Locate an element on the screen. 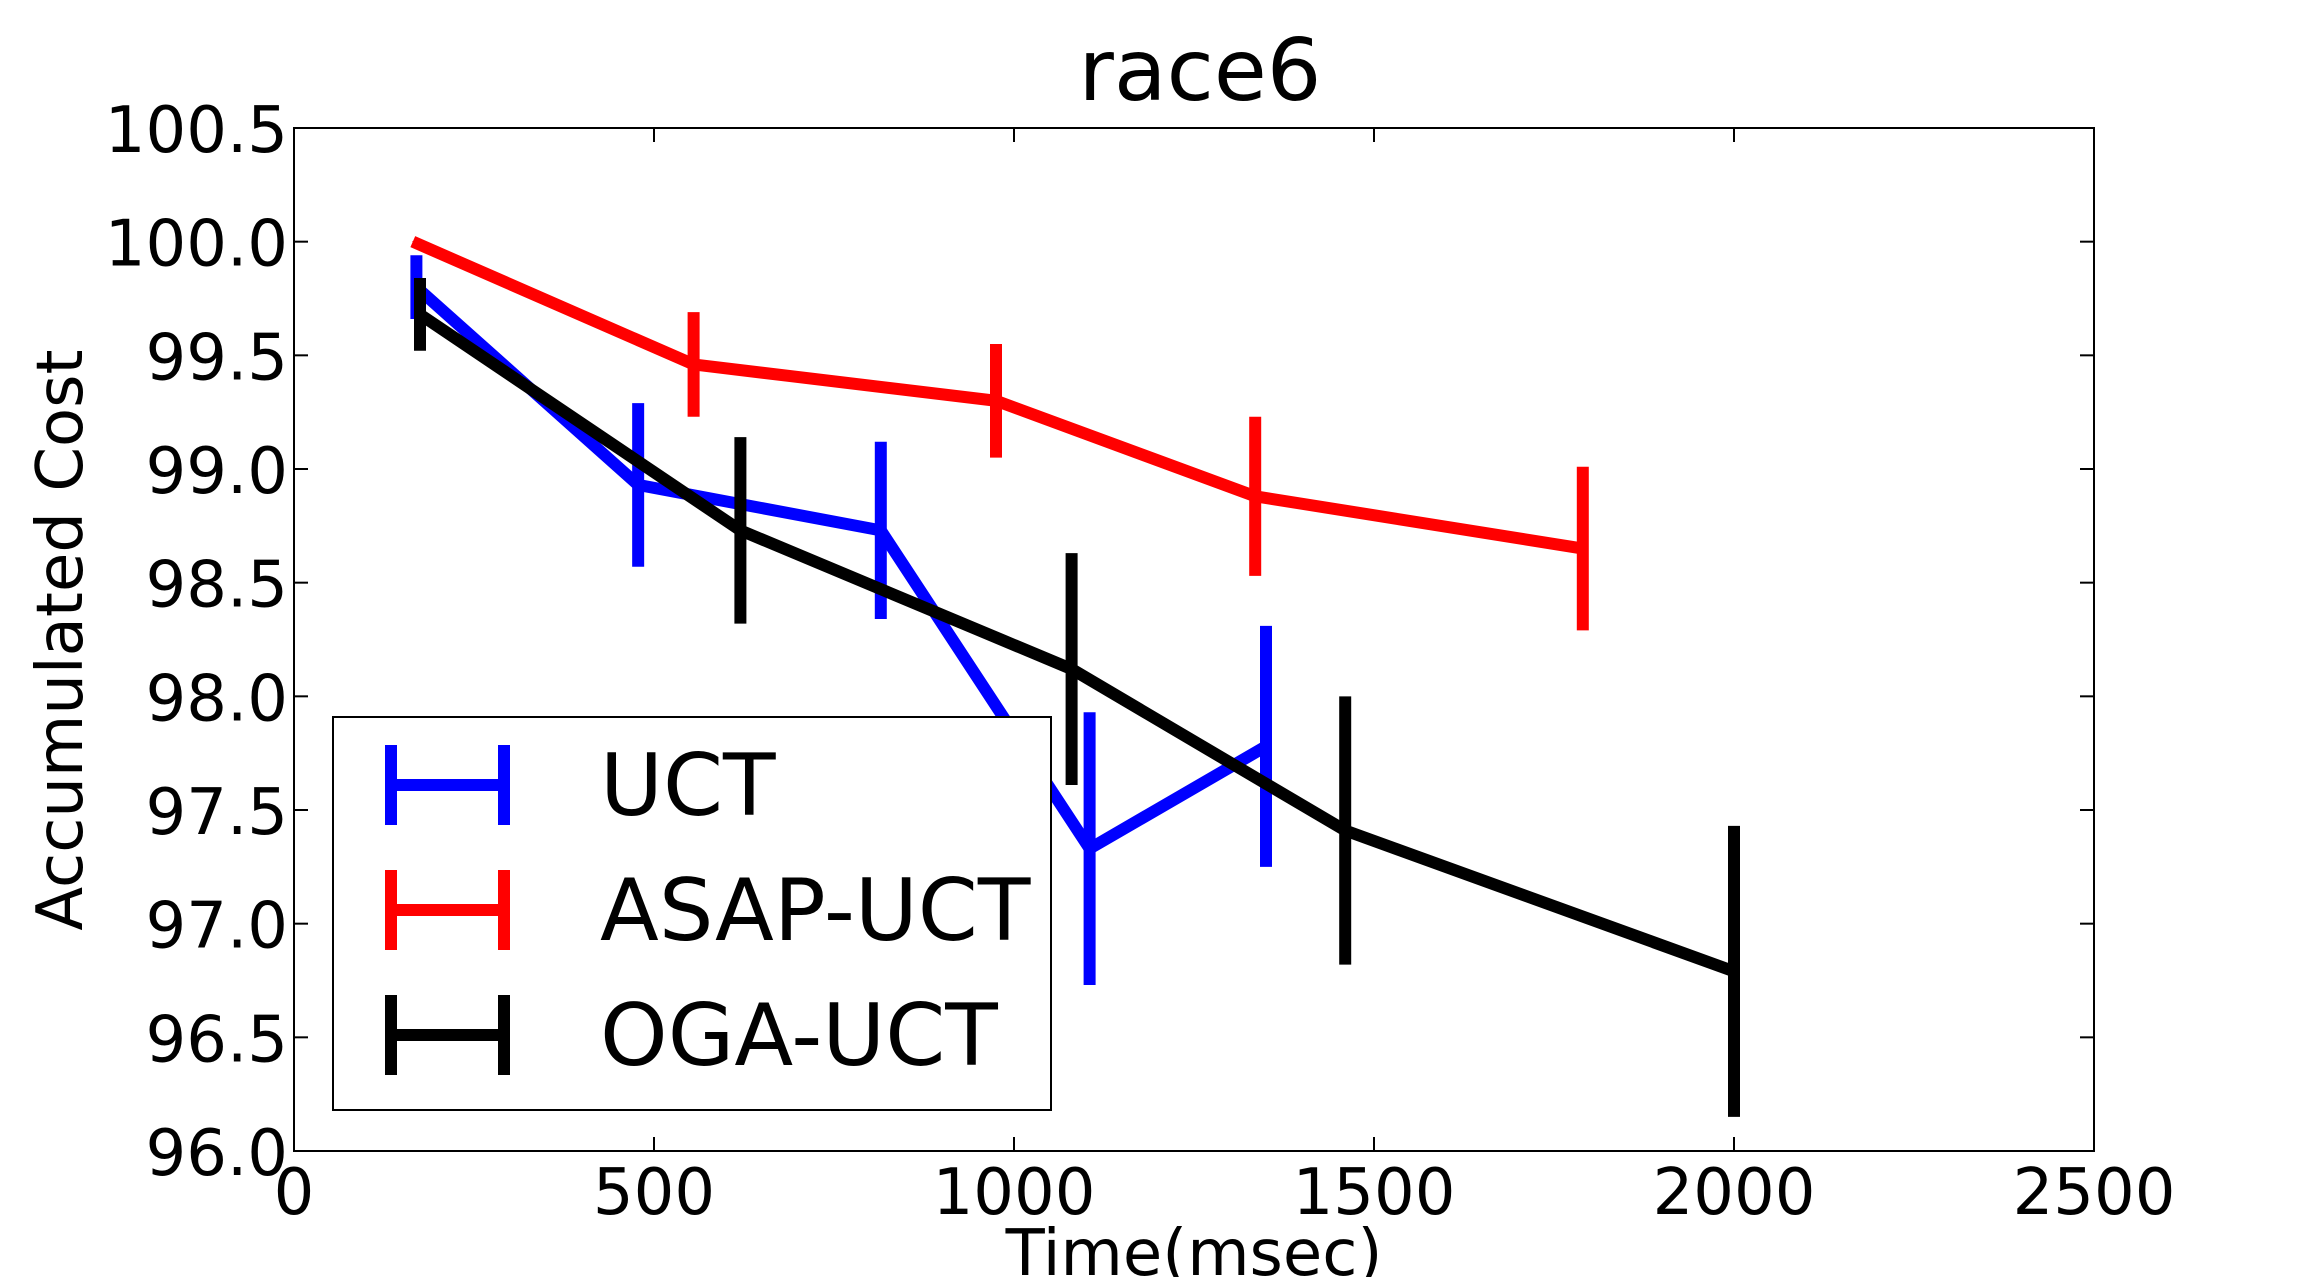 The width and height of the screenshot is (2318, 1277). y-tick-label: 97.0 is located at coordinates (217, 927).